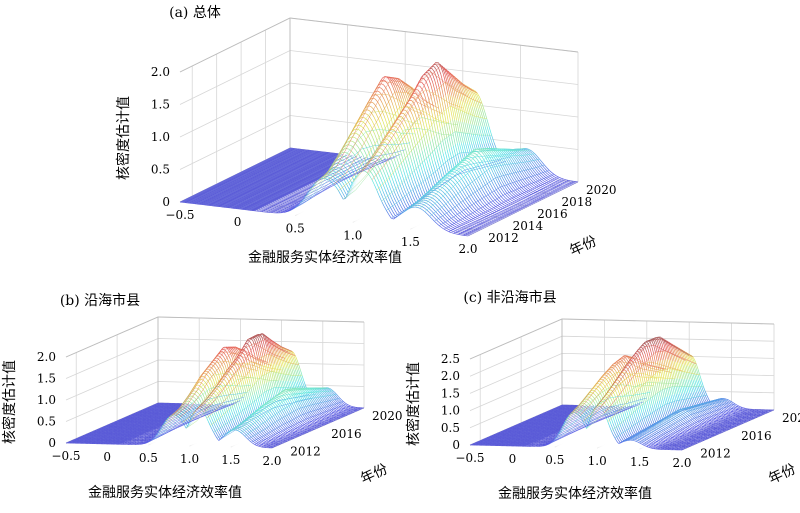 Image resolution: width=800 pixels, height=513 pixels. What do you see at coordinates (450, 359) in the screenshot?
I see `z-tick-label: 2.5` at bounding box center [450, 359].